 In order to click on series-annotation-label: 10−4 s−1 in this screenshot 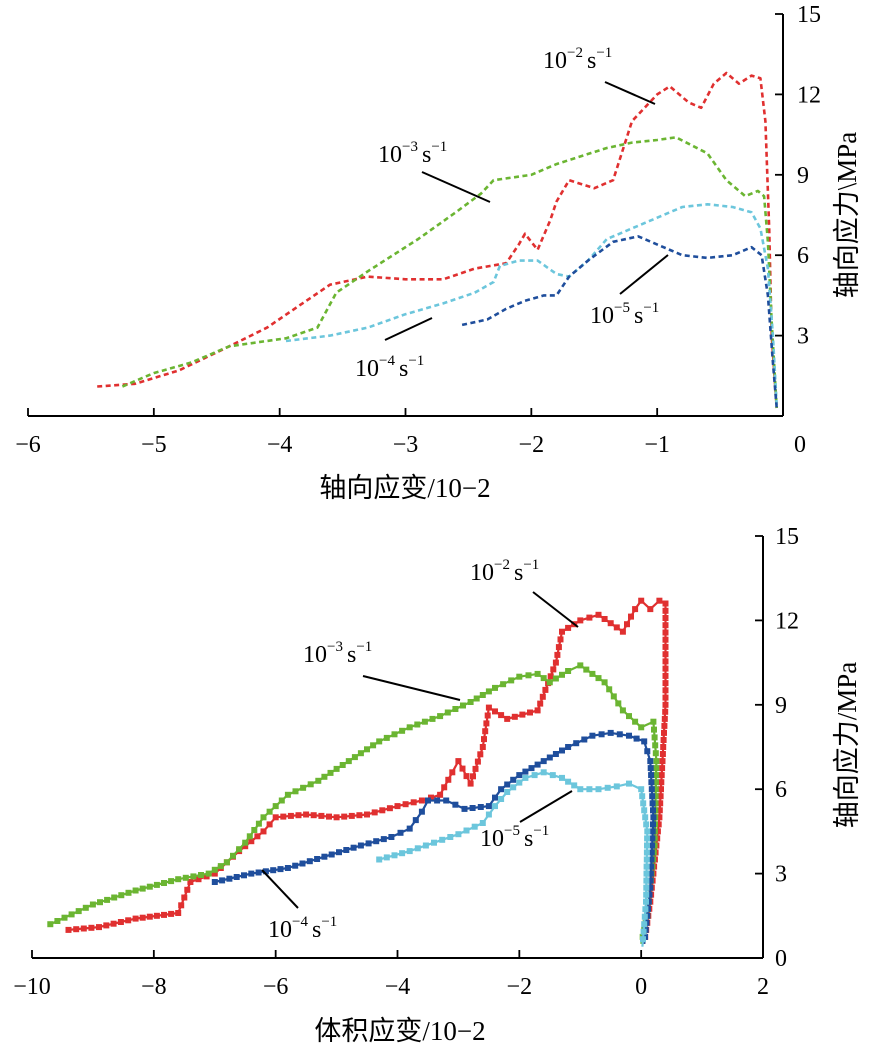, I will do `click(302, 928)`.